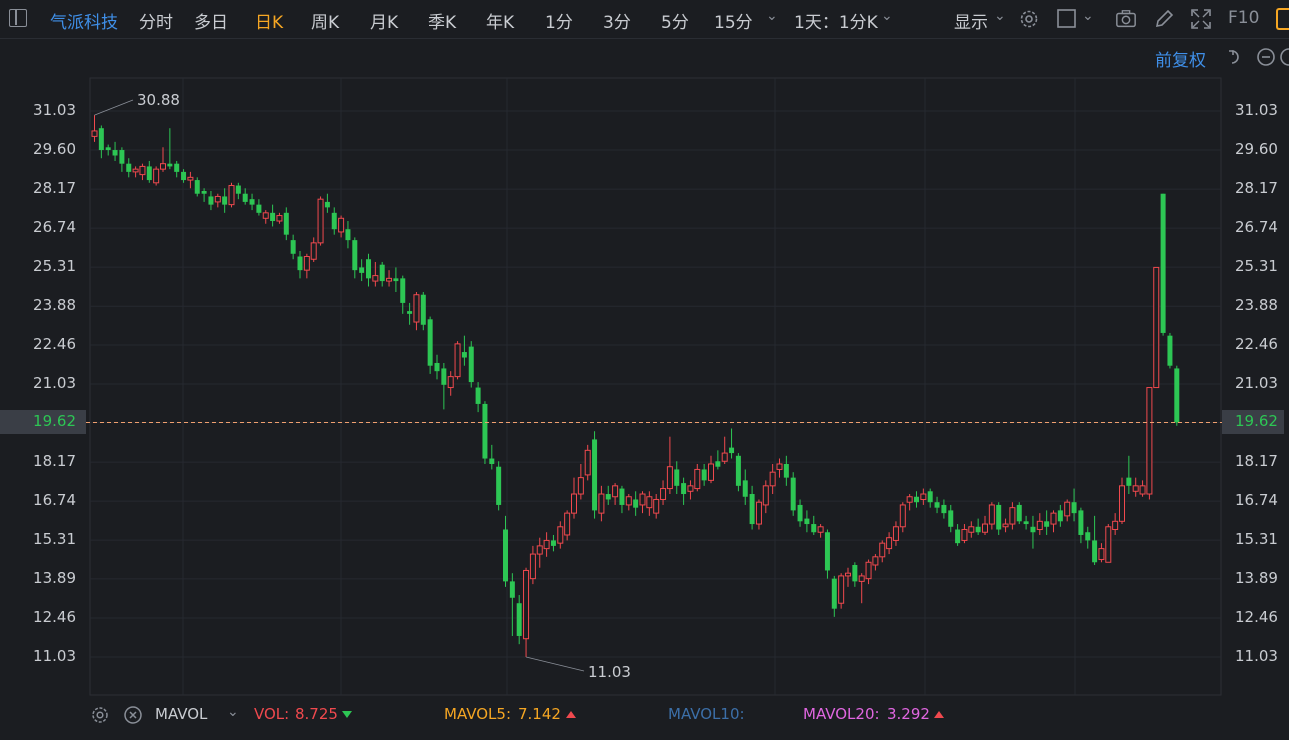  Describe the element at coordinates (500, 23) in the screenshot. I see `period-tab-yearly: 年K` at that location.